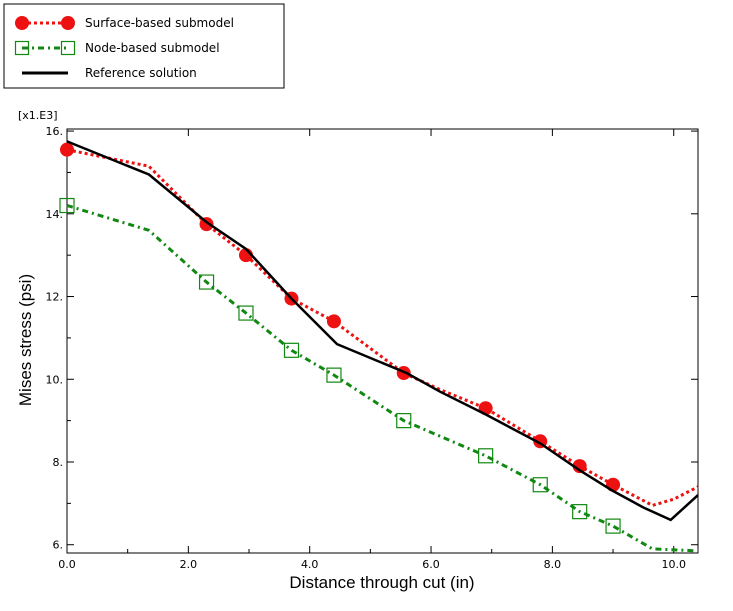  Describe the element at coordinates (58, 545) in the screenshot. I see `y-tick-label: 6.` at that location.